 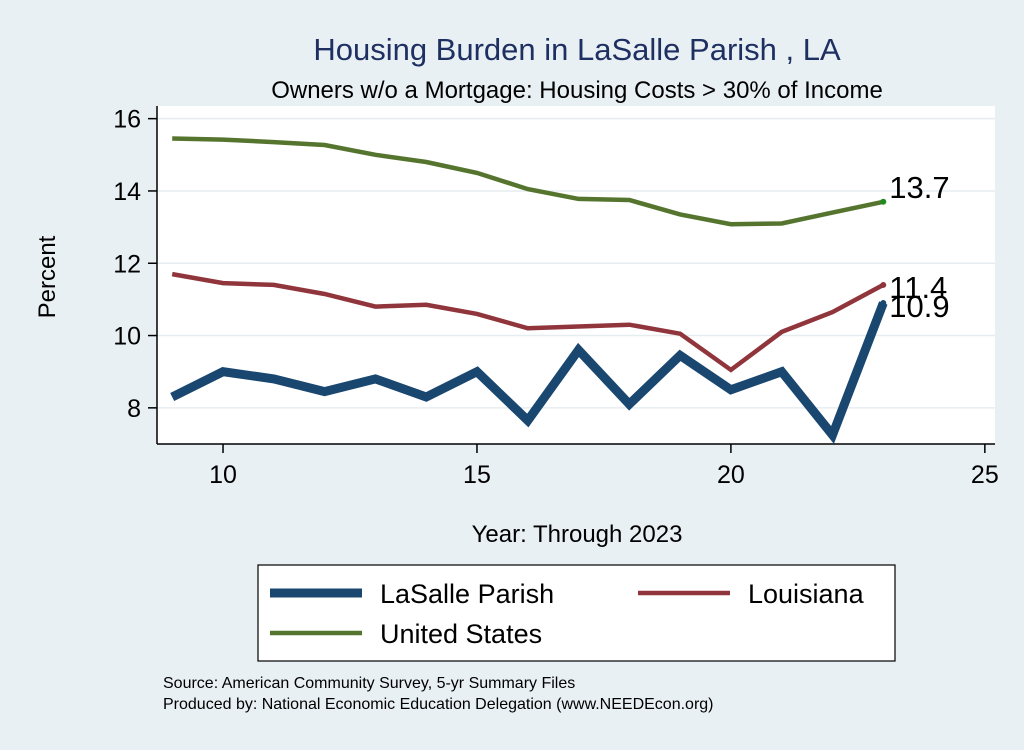 What do you see at coordinates (467, 594) in the screenshot?
I see `legend-label-0: LaSalle Parish` at bounding box center [467, 594].